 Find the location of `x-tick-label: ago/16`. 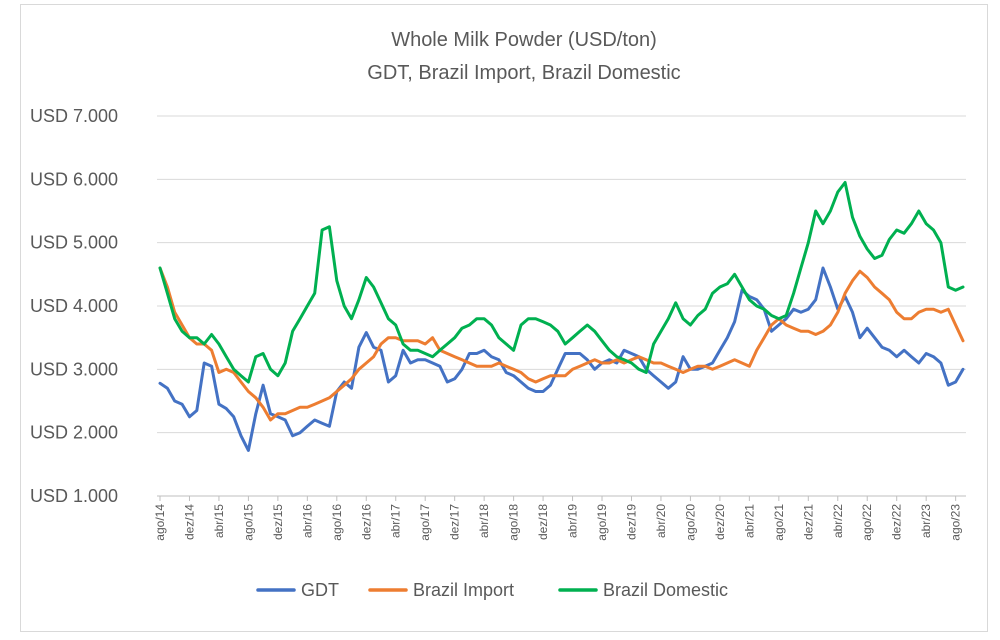

x-tick-label: ago/16 is located at coordinates (337, 522).